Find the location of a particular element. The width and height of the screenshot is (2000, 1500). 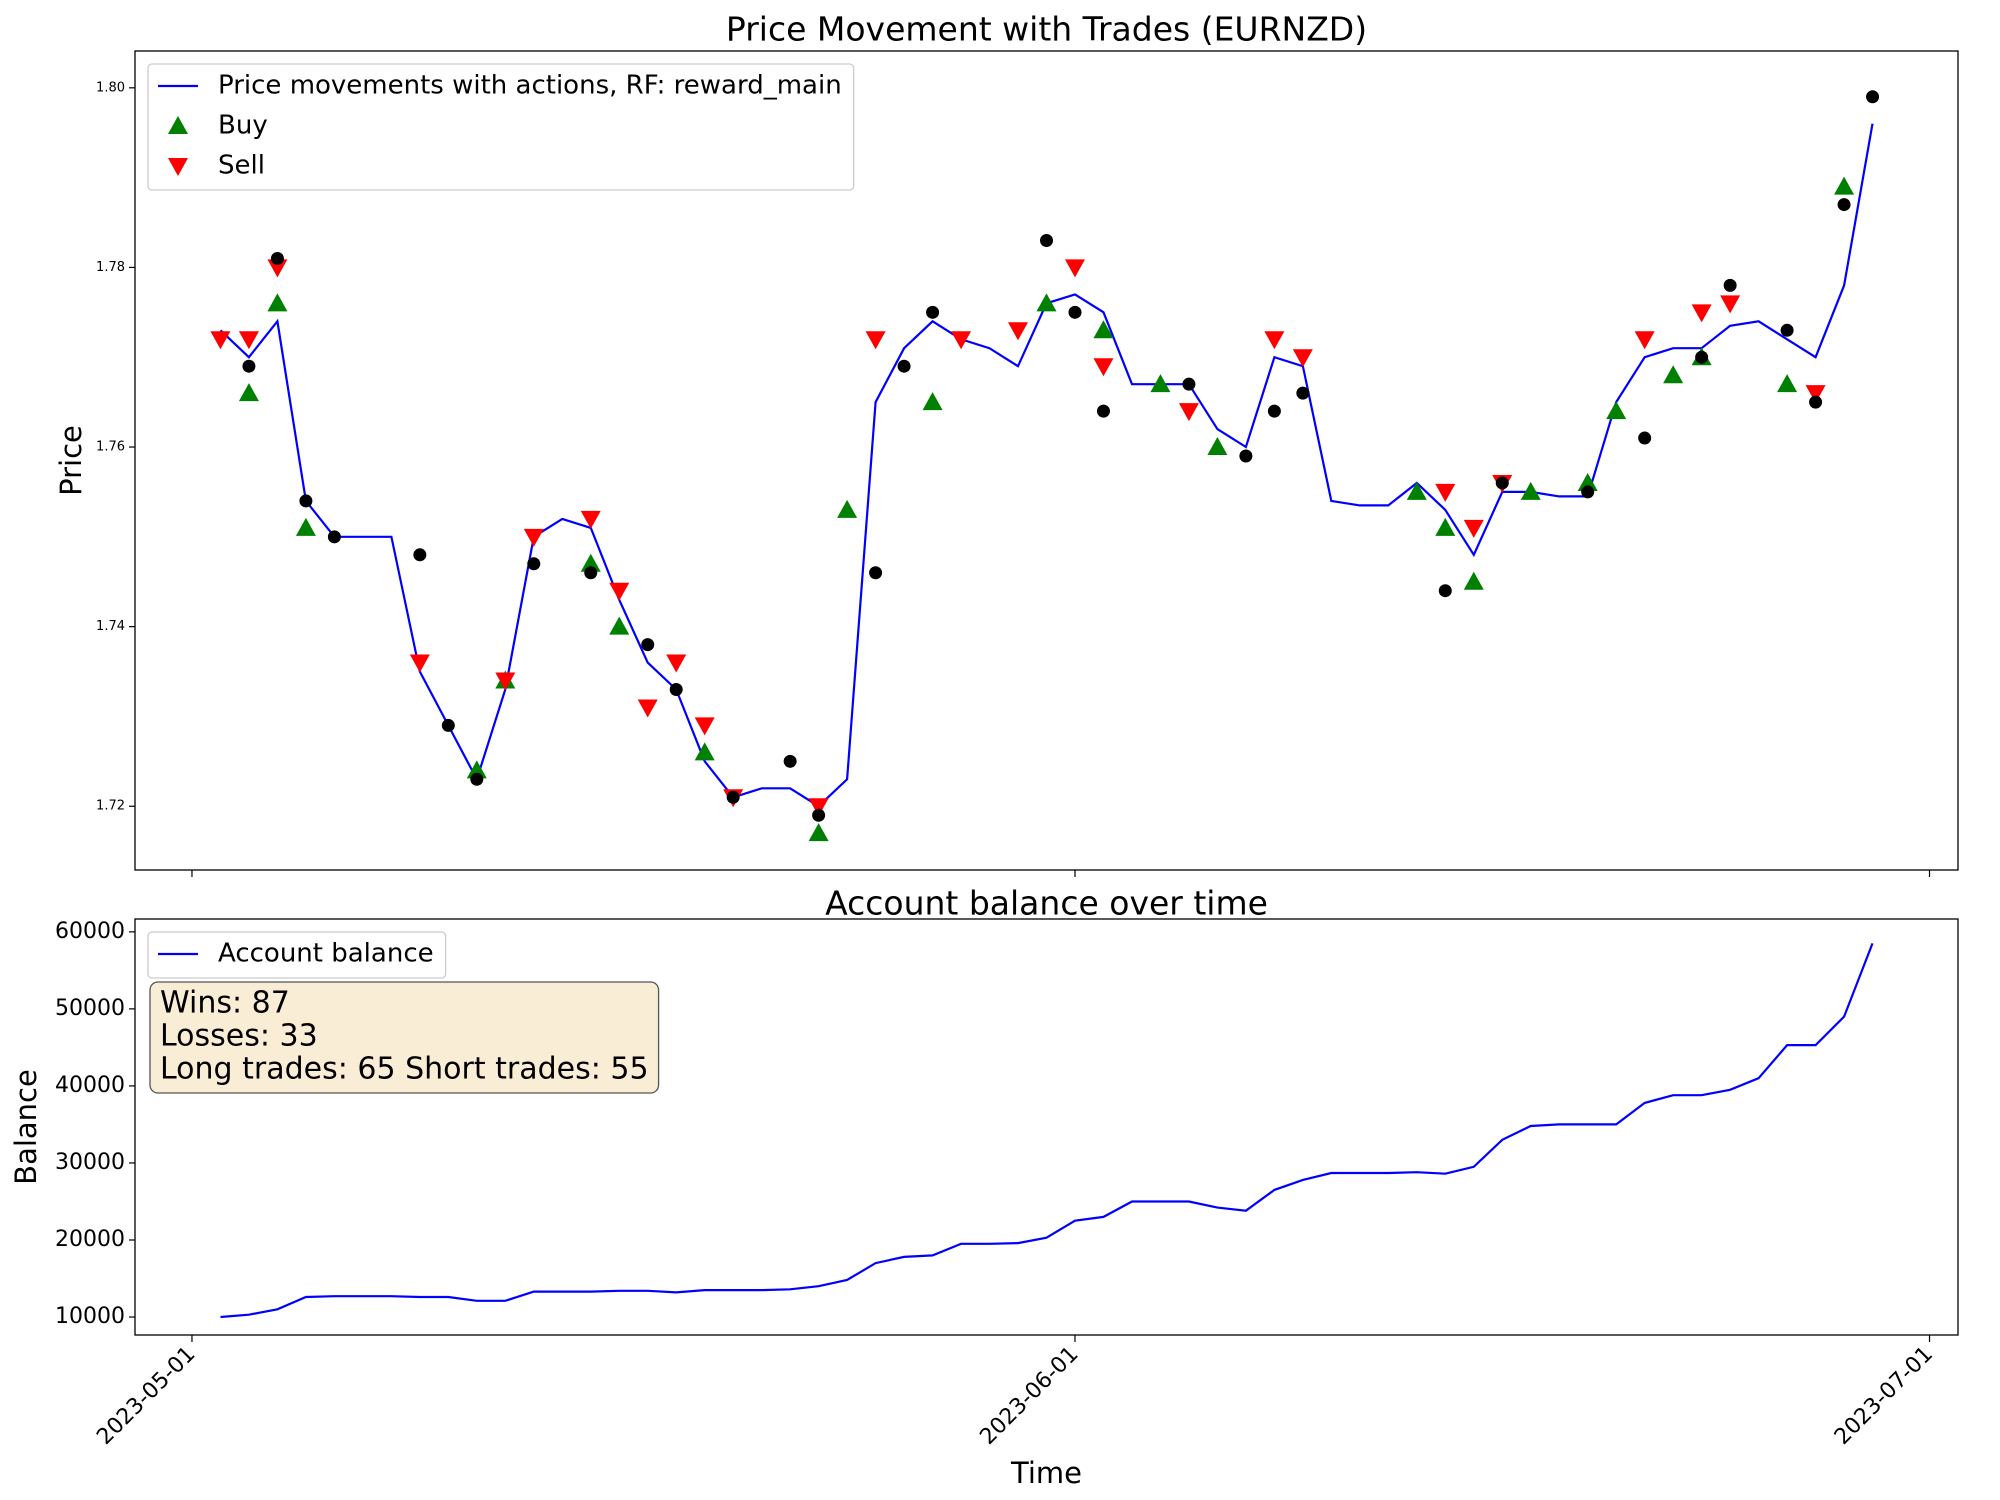

annotation-text: Long trades: 65 Short trades: 55 is located at coordinates (404, 1069).